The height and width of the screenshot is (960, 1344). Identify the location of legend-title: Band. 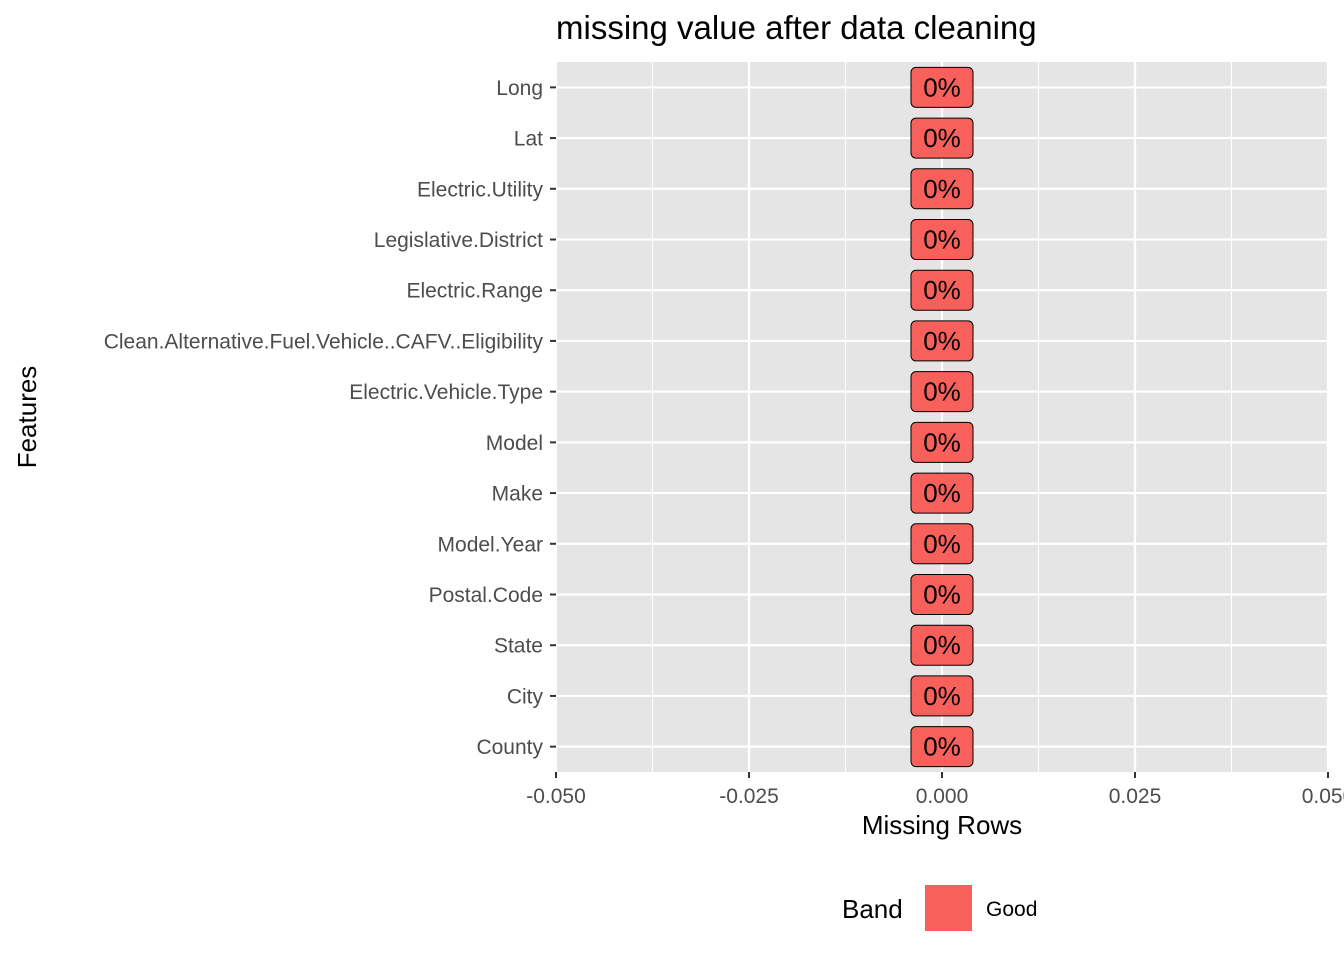
(872, 909).